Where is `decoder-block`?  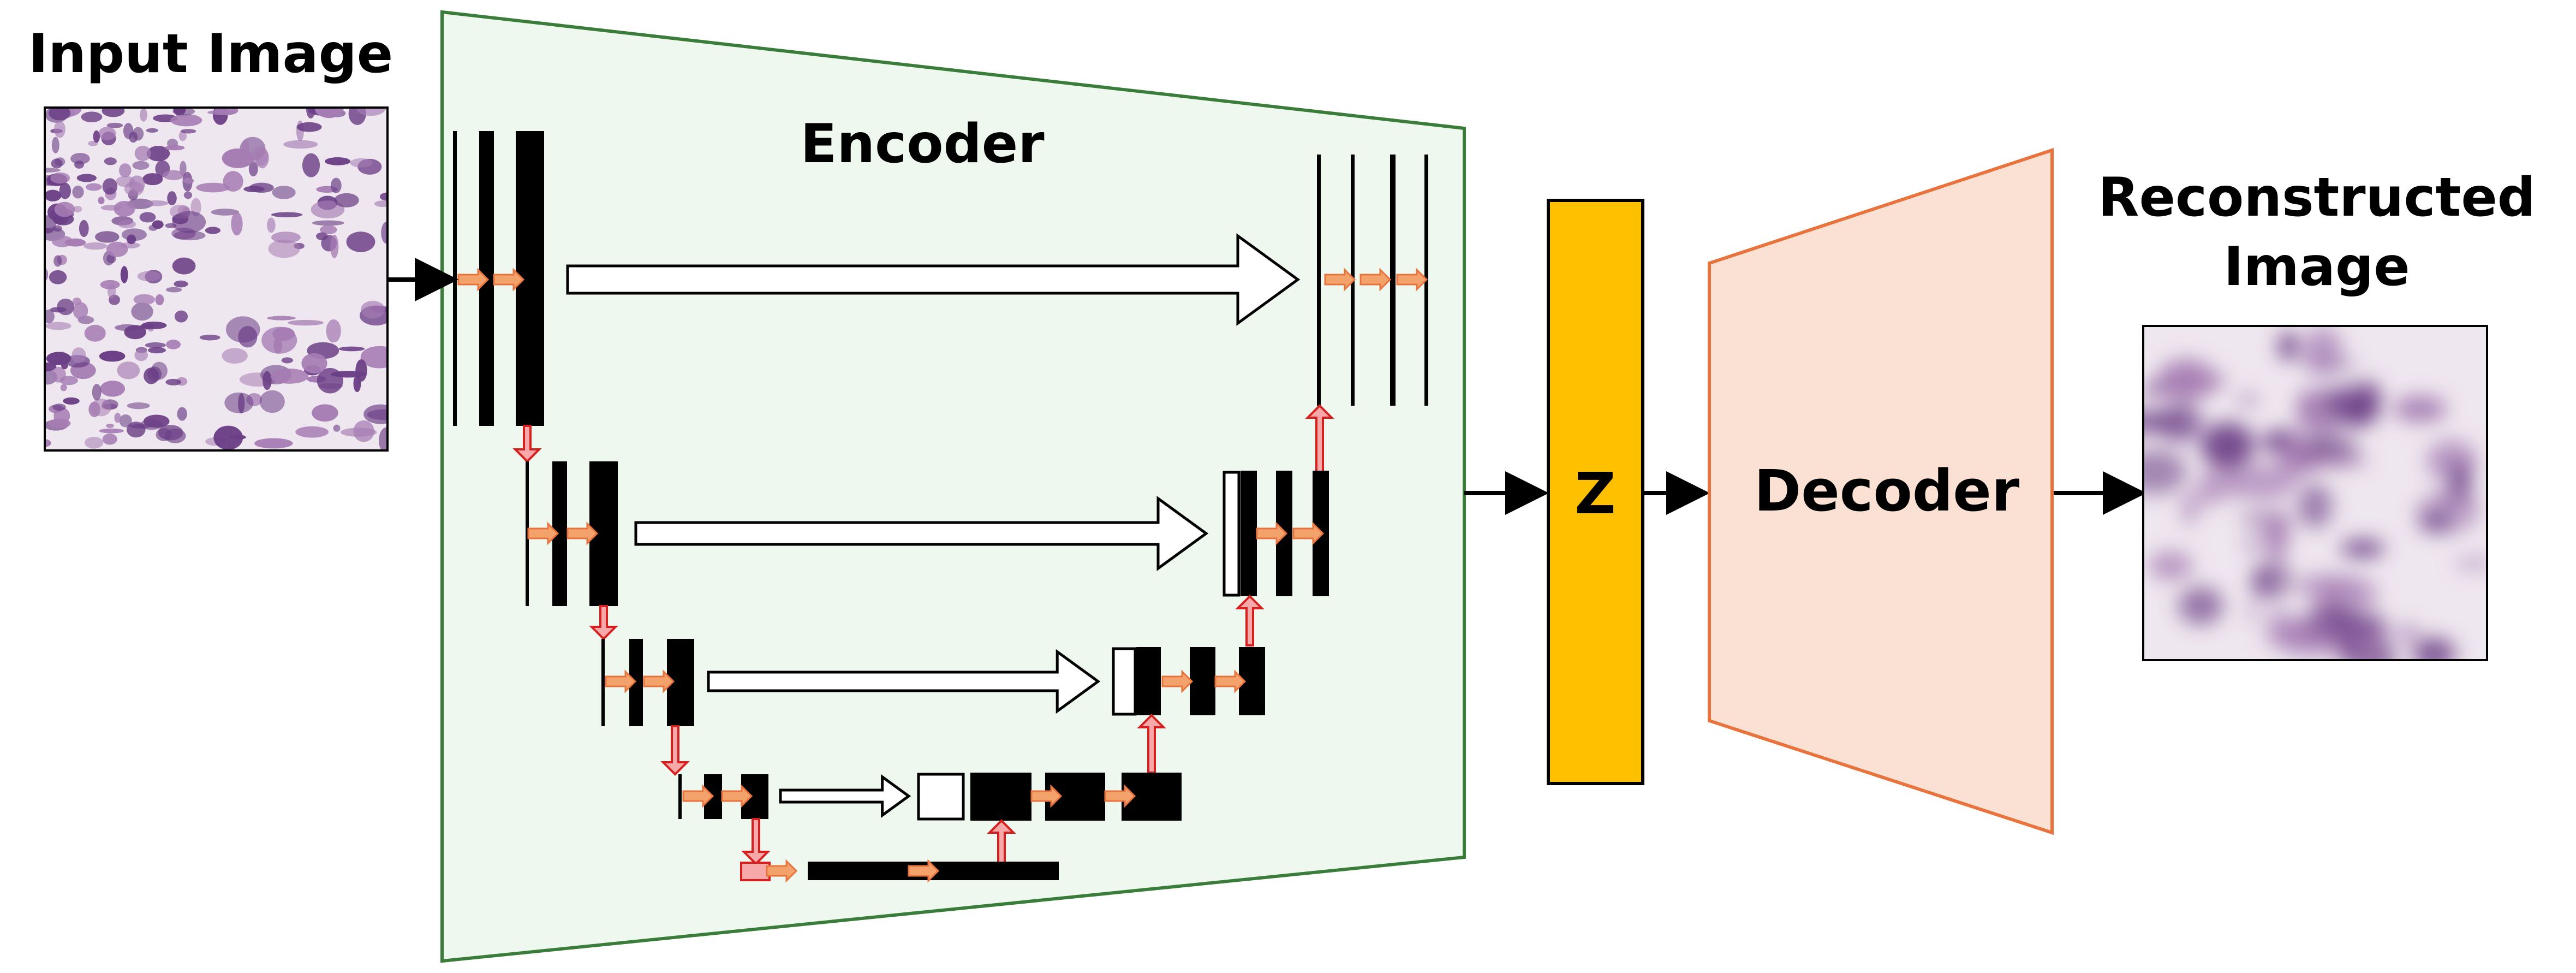
decoder-block is located at coordinates (1881, 491).